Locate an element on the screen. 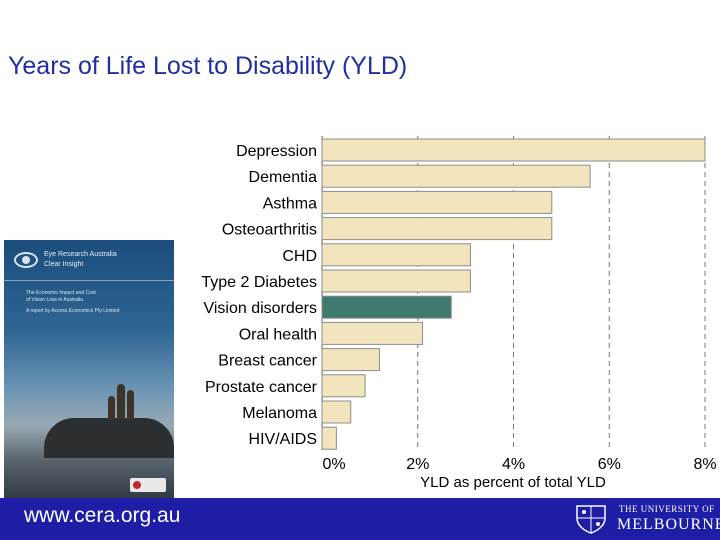 Image resolution: width=720 pixels, height=540 pixels. bar-chd is located at coordinates (396, 255).